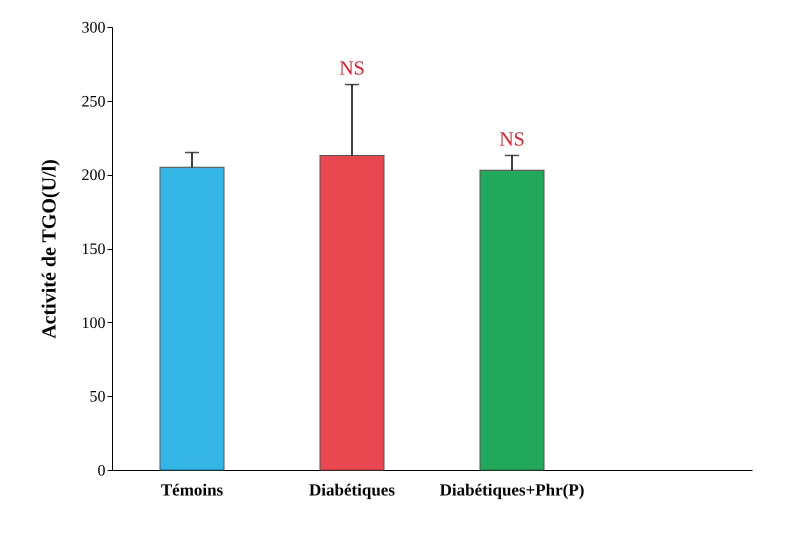 The width and height of the screenshot is (787, 544). What do you see at coordinates (98, 397) in the screenshot?
I see `y-tick-label: 50` at bounding box center [98, 397].